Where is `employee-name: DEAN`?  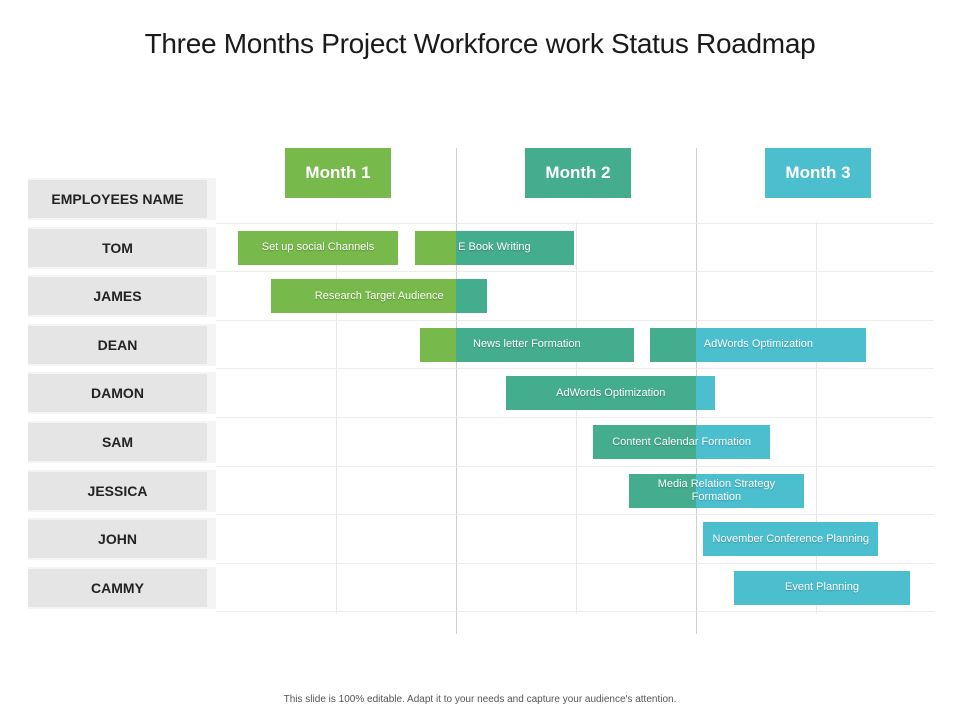
employee-name: DEAN is located at coordinates (117, 344).